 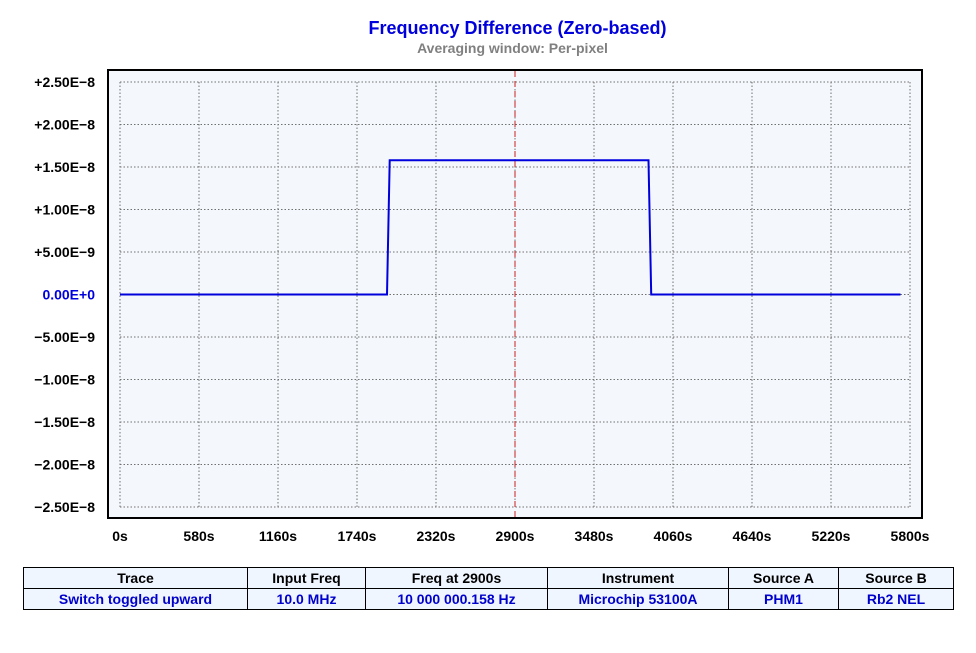 What do you see at coordinates (783, 578) in the screenshot?
I see `header-source-a: Source A` at bounding box center [783, 578].